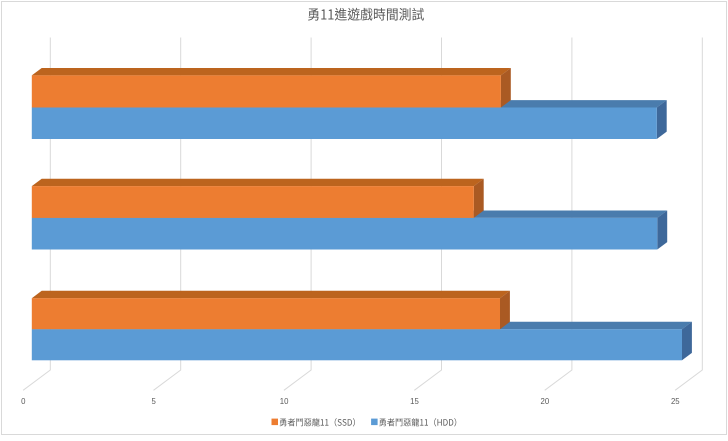 The image size is (728, 441). Describe the element at coordinates (414, 401) in the screenshot. I see `svg-text: 15` at that location.